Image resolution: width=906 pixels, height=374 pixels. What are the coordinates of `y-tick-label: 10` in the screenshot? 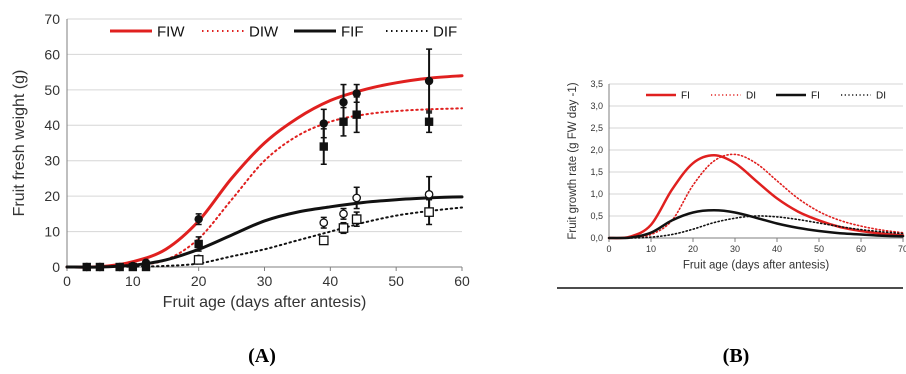 It's located at (52, 231).